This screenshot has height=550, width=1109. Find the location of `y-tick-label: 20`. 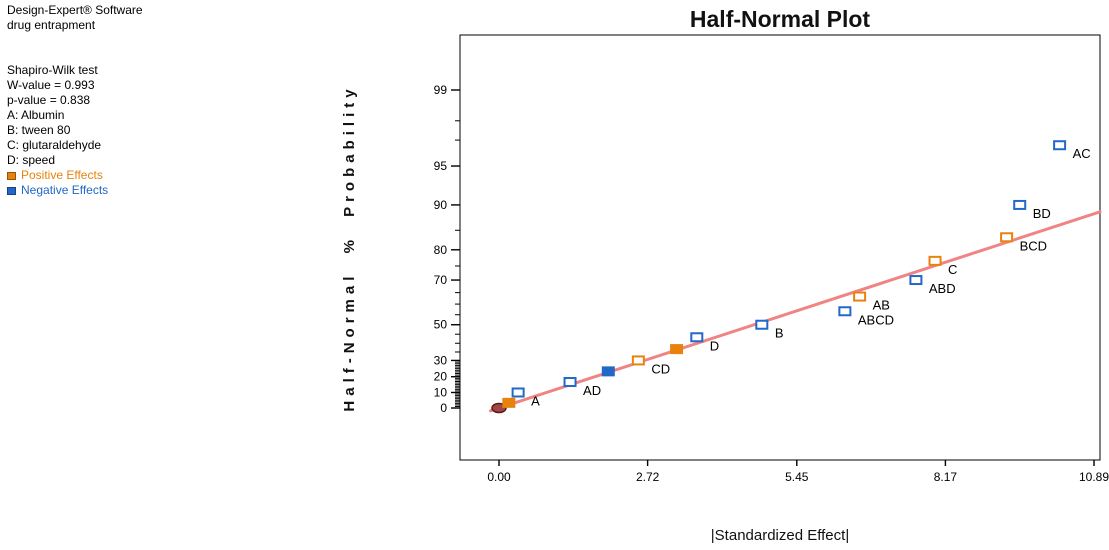

y-tick-label: 20 is located at coordinates (441, 377).